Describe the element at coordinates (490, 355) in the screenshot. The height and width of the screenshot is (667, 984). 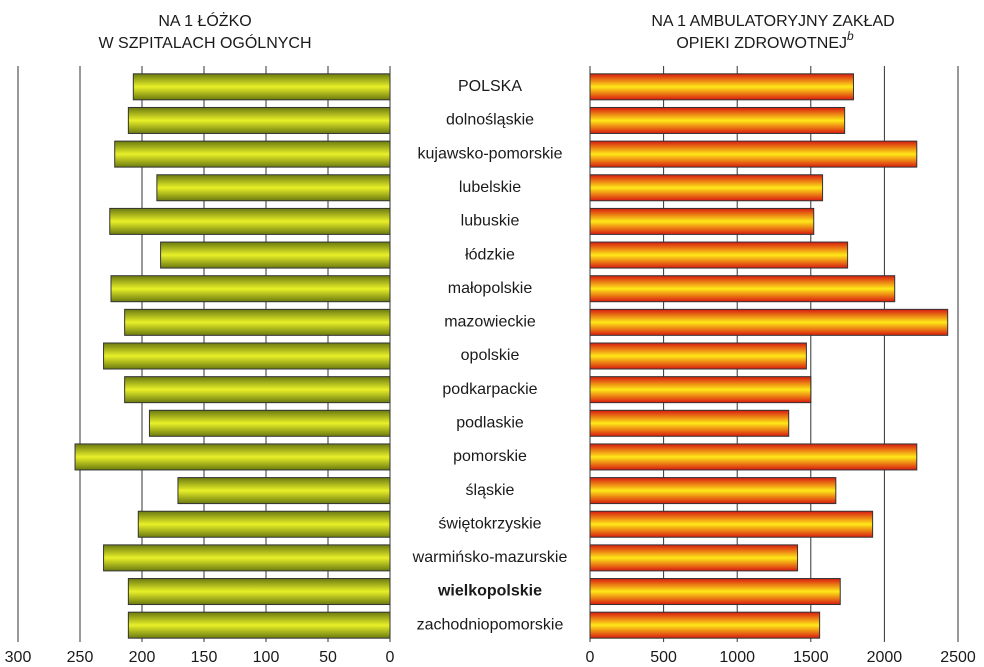
I see `category-label: opolskie` at that location.